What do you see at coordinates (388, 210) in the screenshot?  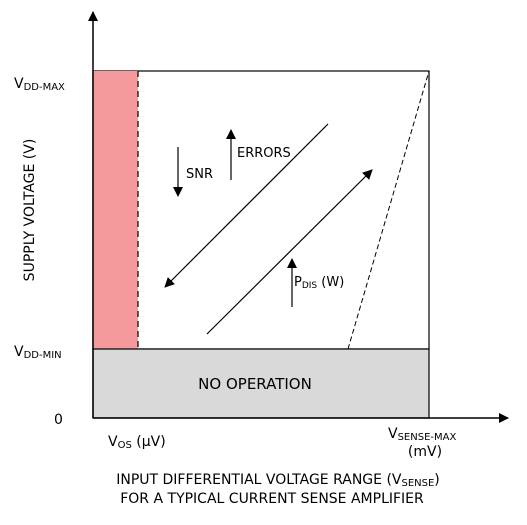 I see `vsense-max-dashed-line` at bounding box center [388, 210].